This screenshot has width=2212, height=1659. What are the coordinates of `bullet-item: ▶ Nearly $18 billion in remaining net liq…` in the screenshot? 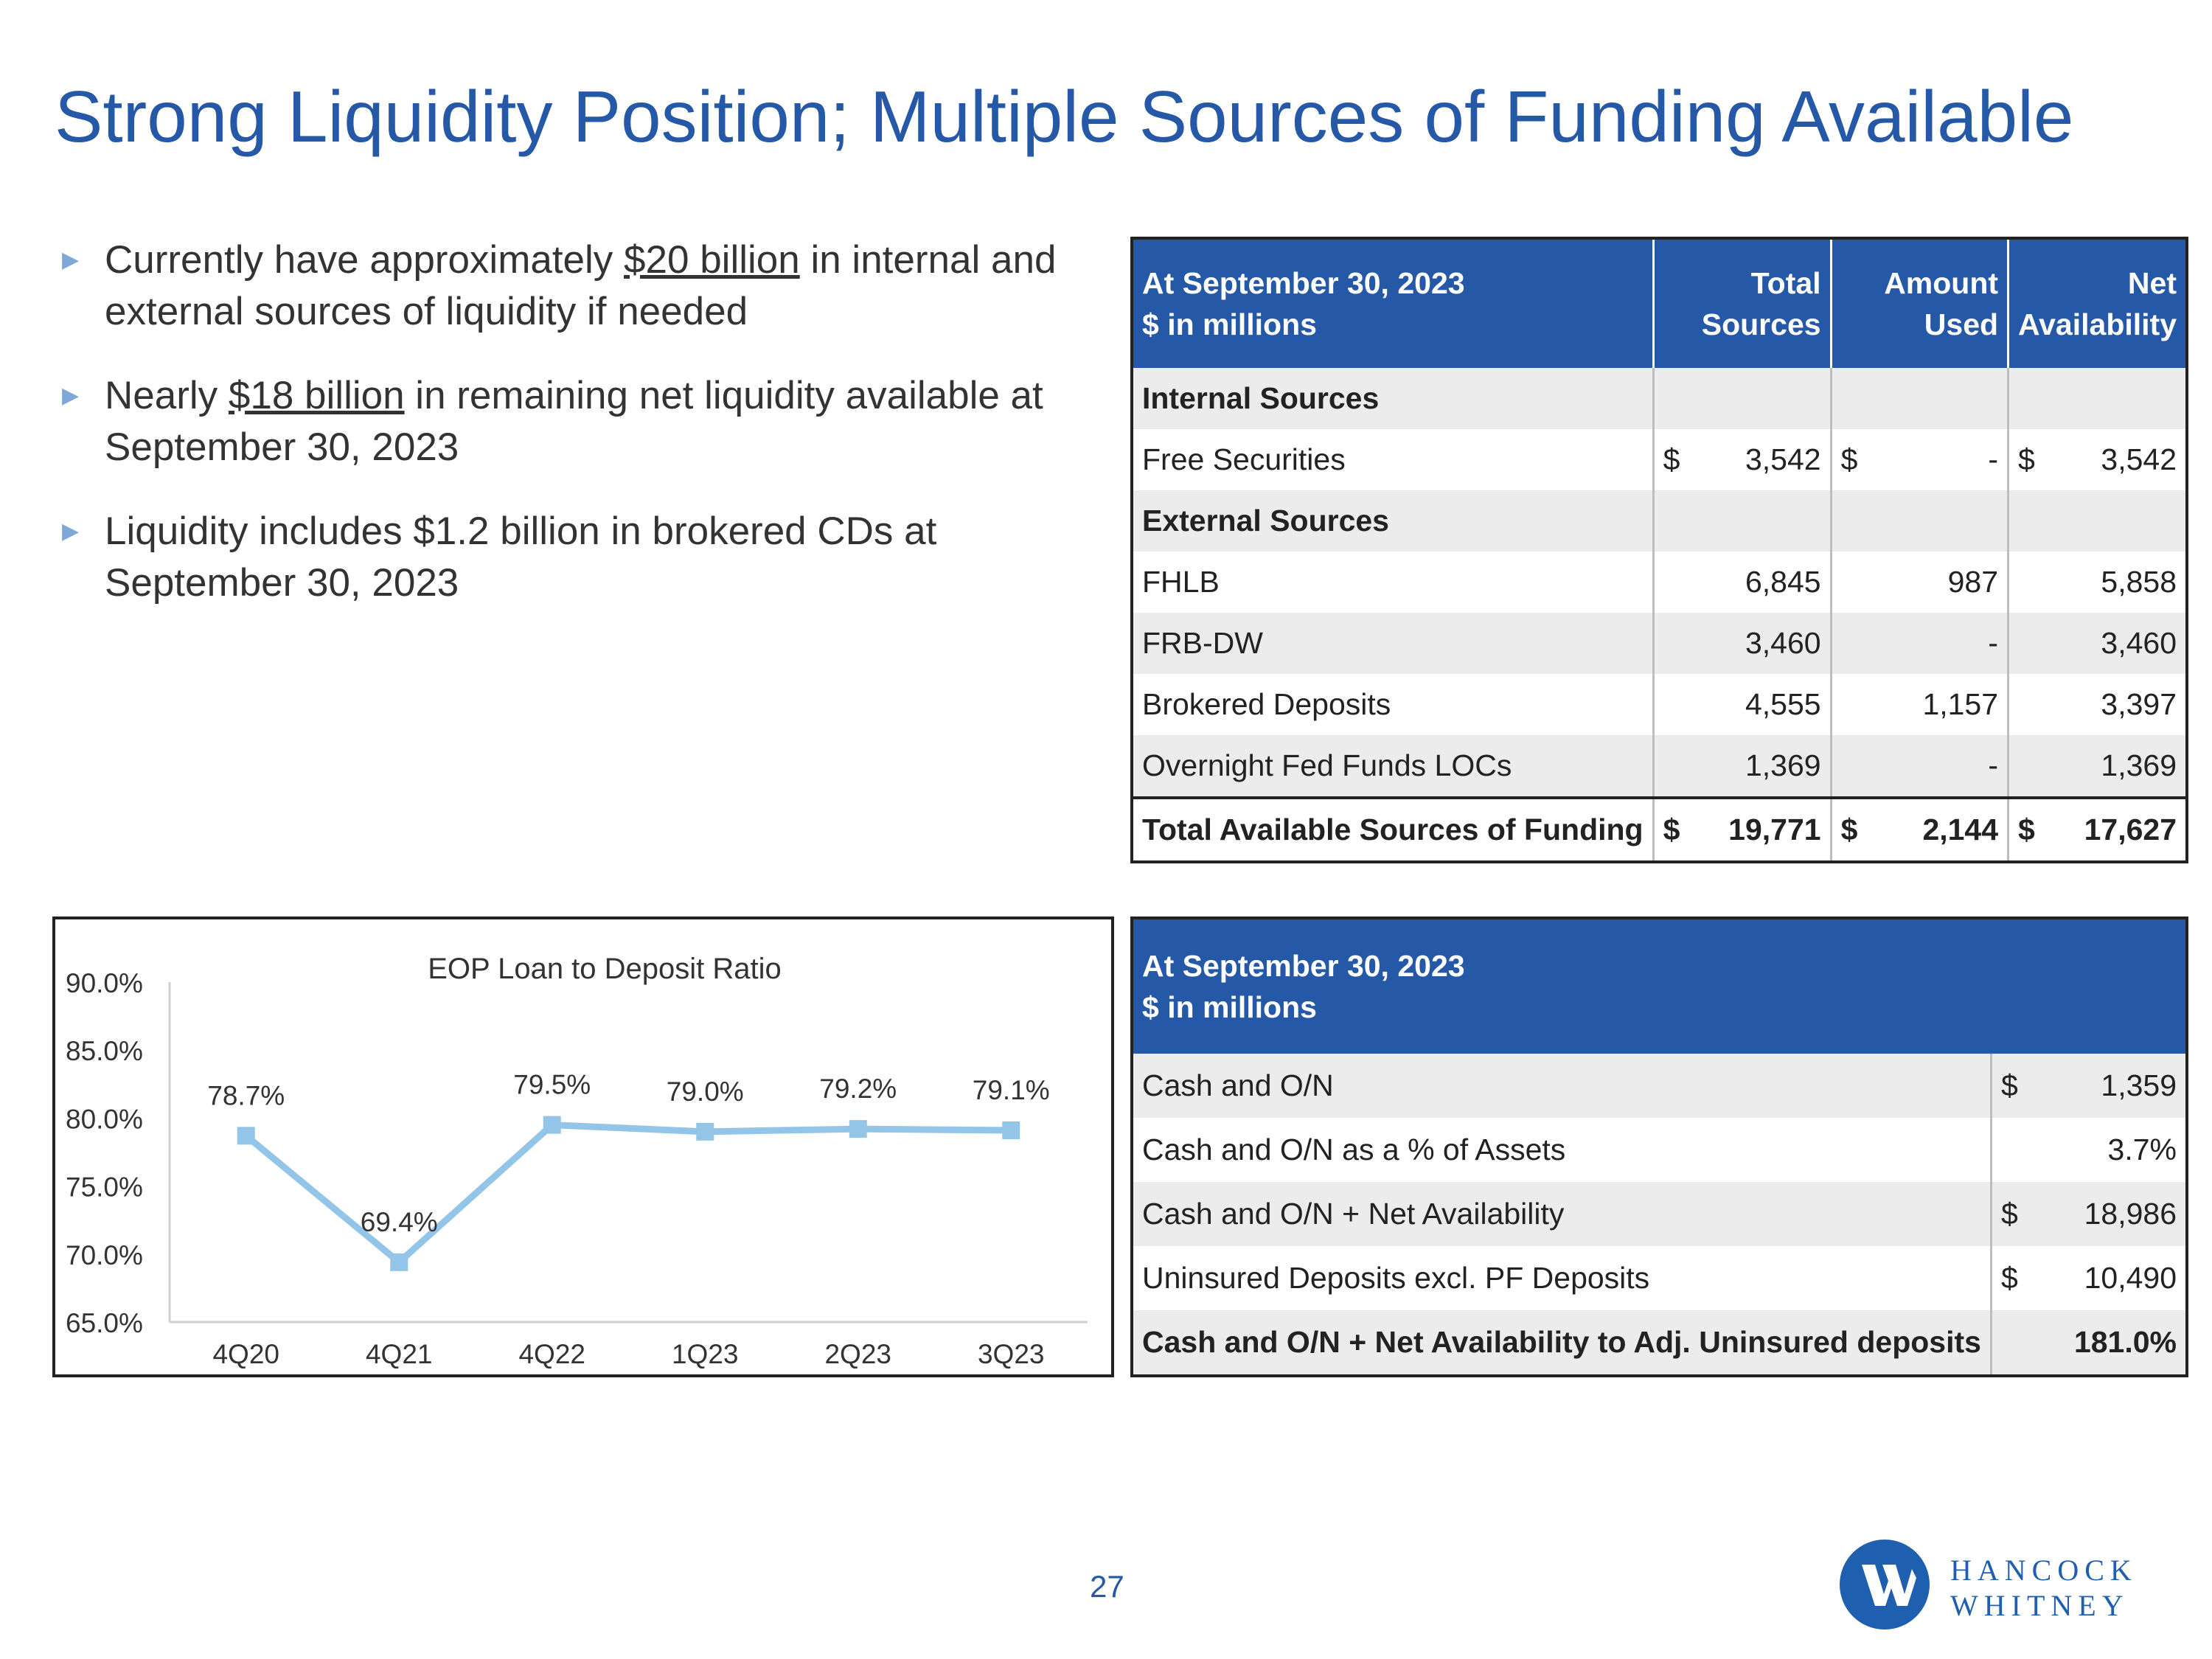 It's located at (582, 421).